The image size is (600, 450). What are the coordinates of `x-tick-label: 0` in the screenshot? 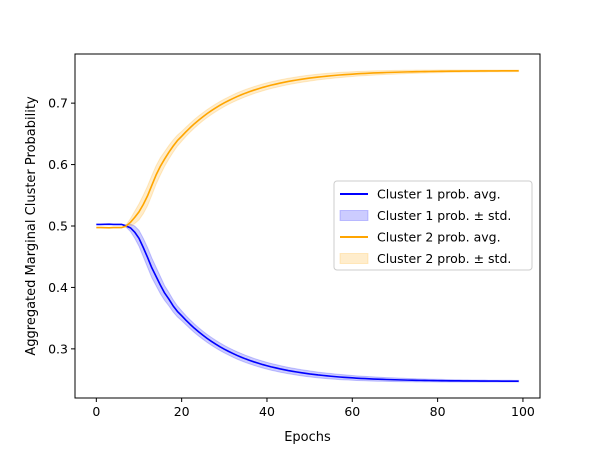 It's located at (96, 411).